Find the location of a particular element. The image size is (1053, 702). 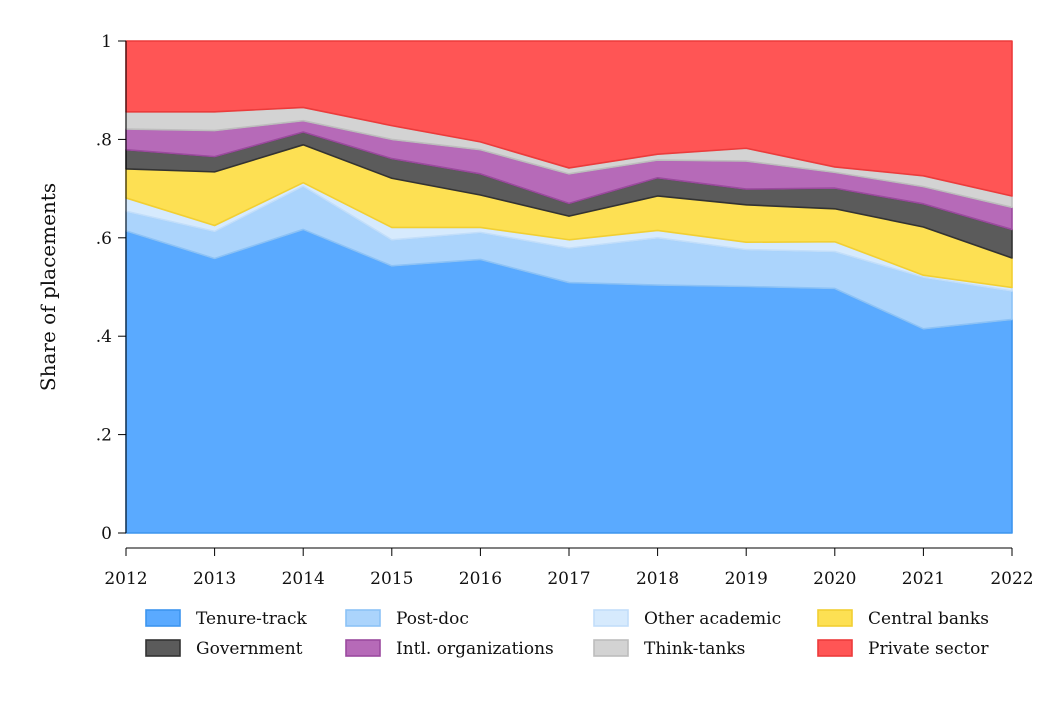

legend-swatch-think-tanks is located at coordinates (611, 648).